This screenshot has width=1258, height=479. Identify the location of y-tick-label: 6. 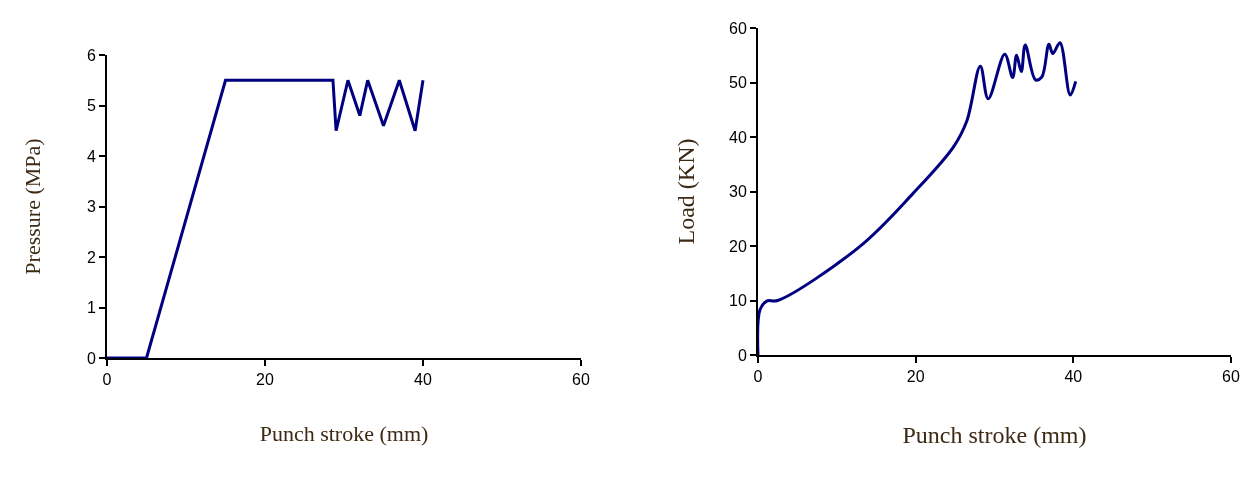
(91, 55).